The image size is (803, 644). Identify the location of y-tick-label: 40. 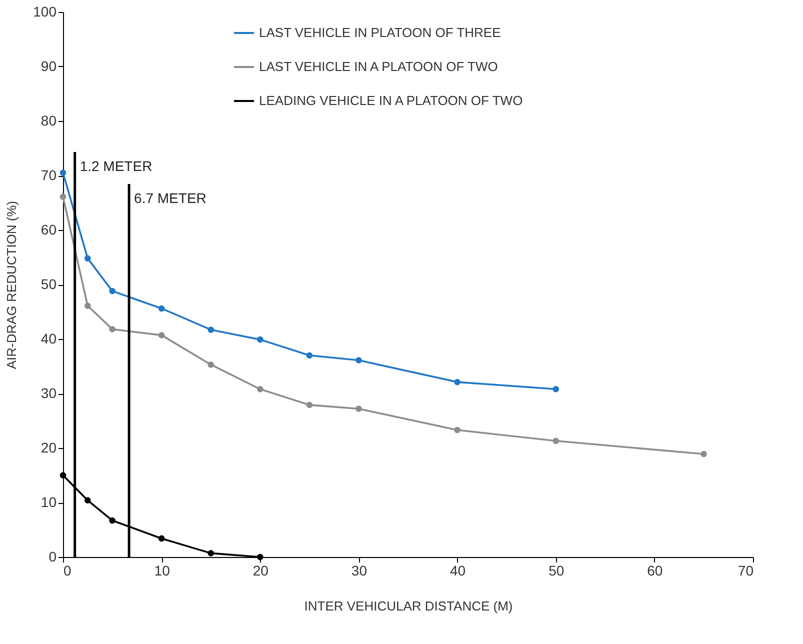
(48, 338).